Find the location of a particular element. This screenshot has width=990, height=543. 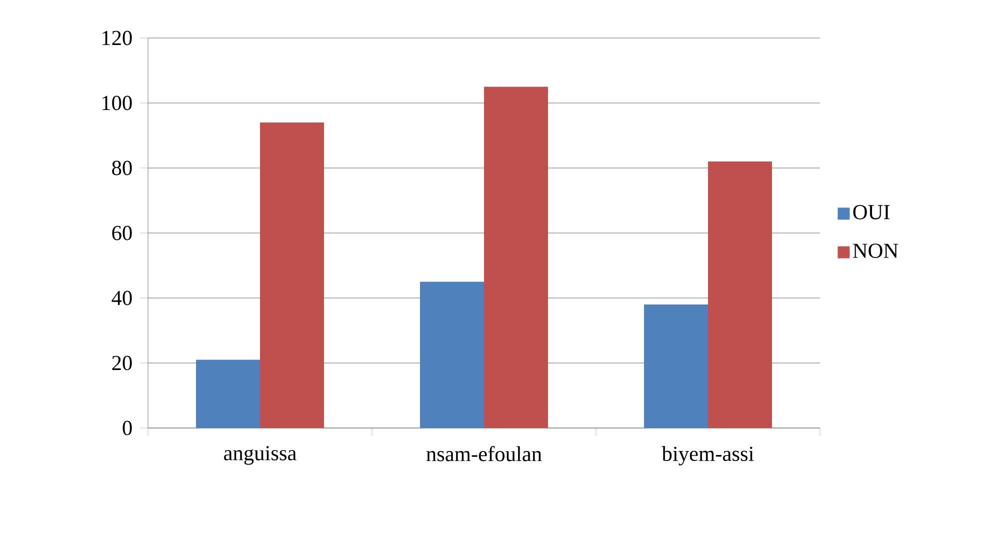

y-tick-label: 0 is located at coordinates (127, 428).